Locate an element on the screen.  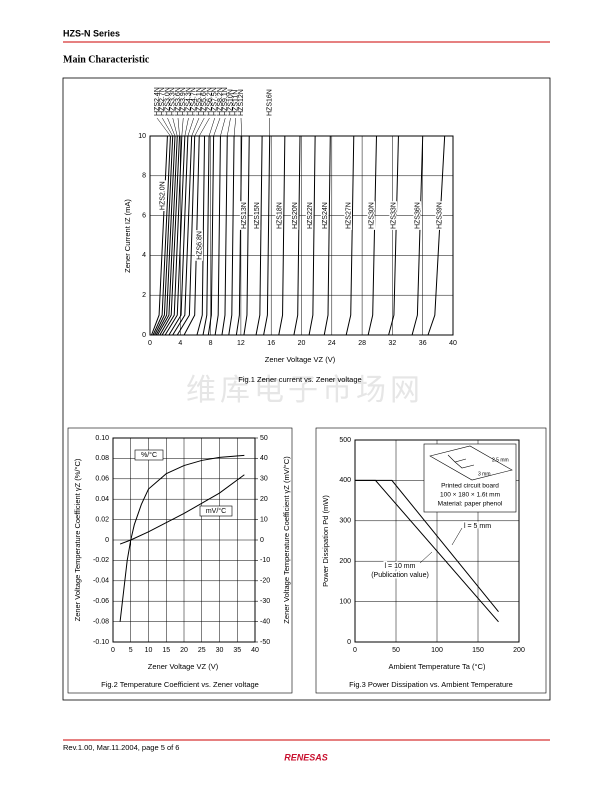
series-label: HZS3.6N is located at coordinates (178, 101).